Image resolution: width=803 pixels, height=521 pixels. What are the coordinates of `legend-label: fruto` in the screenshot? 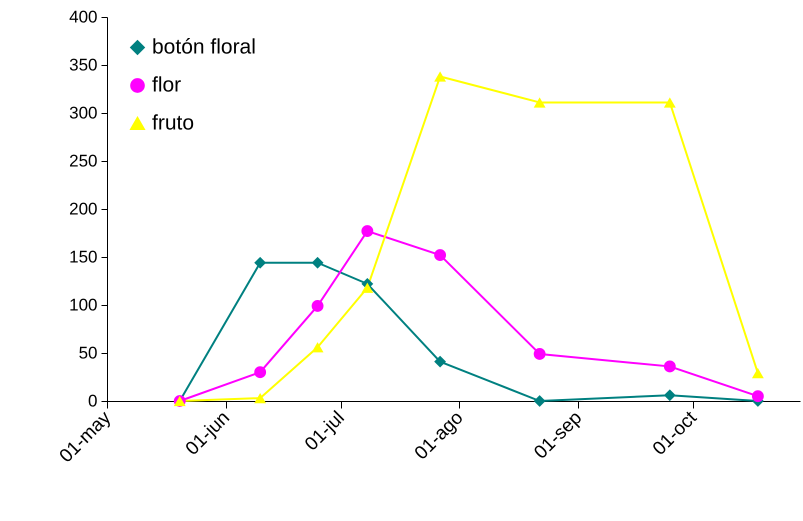 It's located at (173, 123).